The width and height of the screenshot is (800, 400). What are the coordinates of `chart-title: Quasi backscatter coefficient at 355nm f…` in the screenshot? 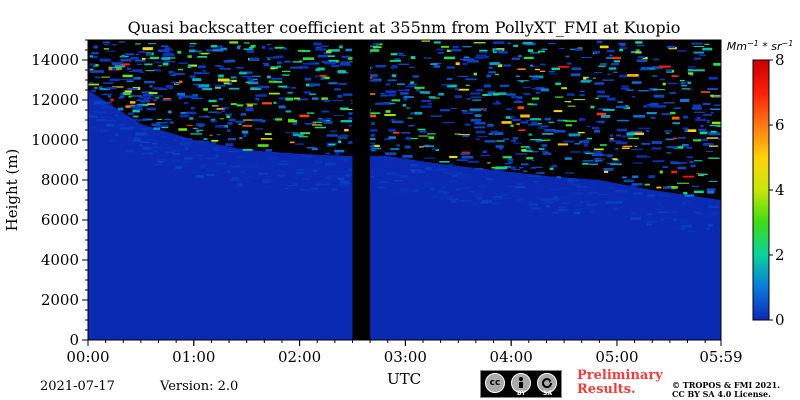 It's located at (404, 27).